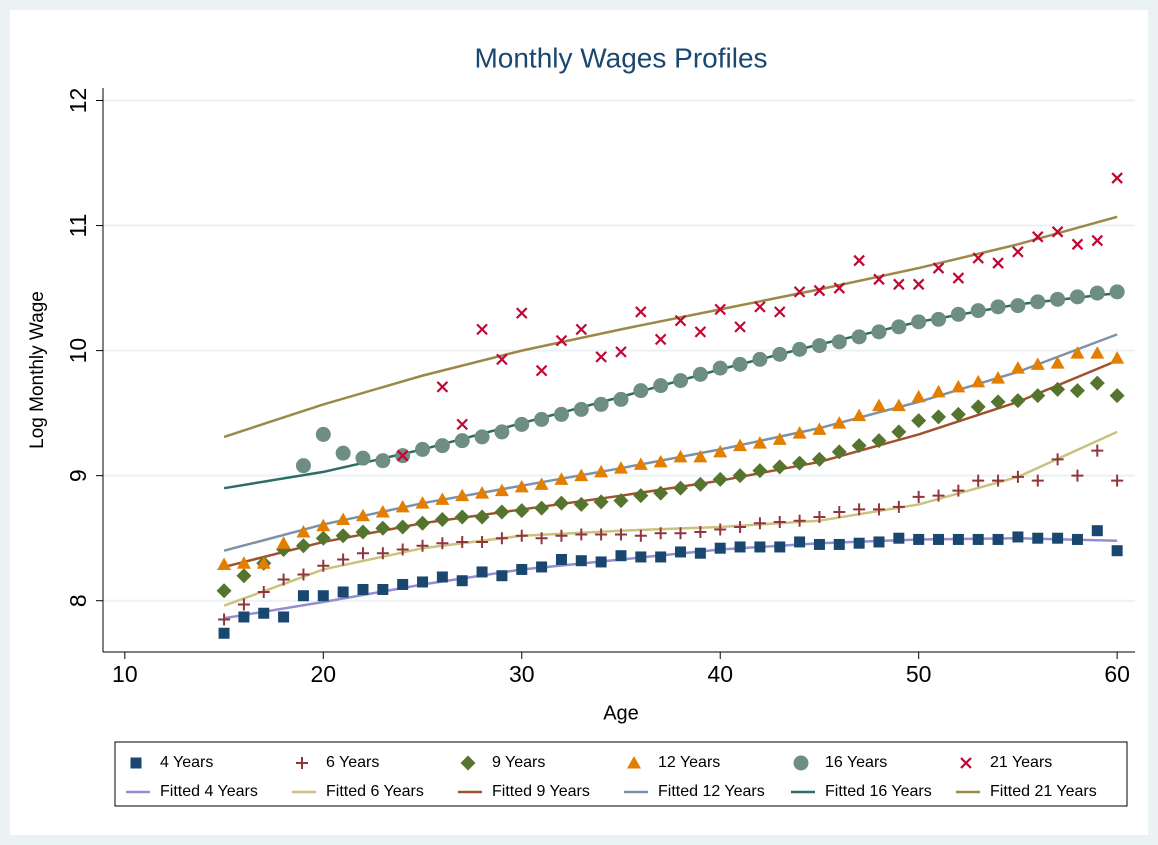  What do you see at coordinates (78, 475) in the screenshot?
I see `y-tick-label: 9` at bounding box center [78, 475].